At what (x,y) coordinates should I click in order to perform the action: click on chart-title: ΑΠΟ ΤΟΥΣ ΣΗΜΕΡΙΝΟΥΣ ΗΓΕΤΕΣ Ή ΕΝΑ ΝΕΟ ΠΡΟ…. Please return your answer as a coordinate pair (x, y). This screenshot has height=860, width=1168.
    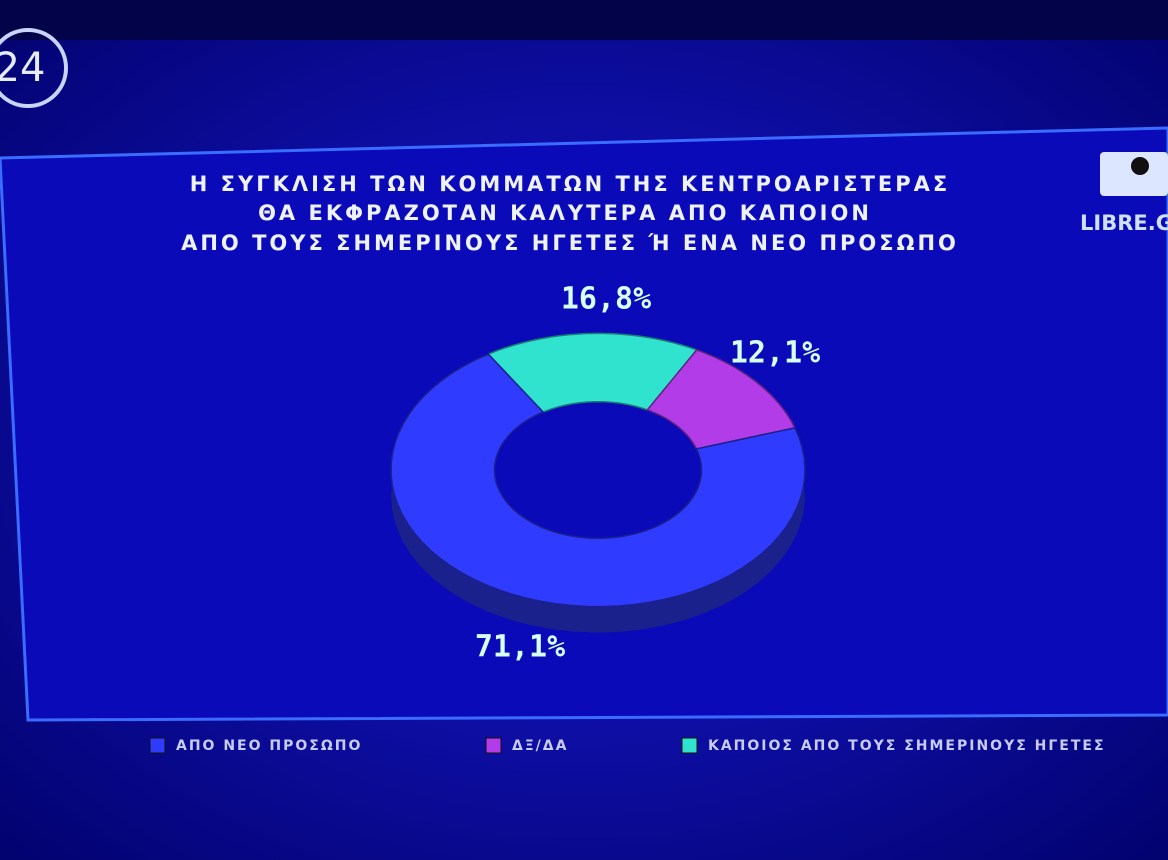
    Looking at the image, I should click on (570, 243).